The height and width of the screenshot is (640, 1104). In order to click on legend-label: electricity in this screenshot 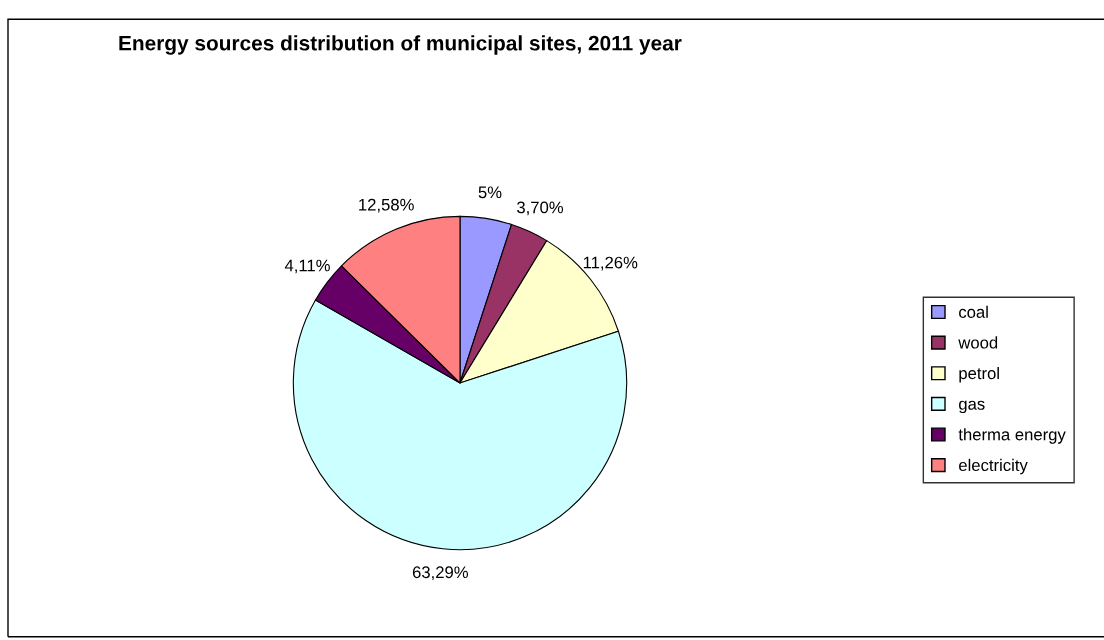, I will do `click(993, 466)`.